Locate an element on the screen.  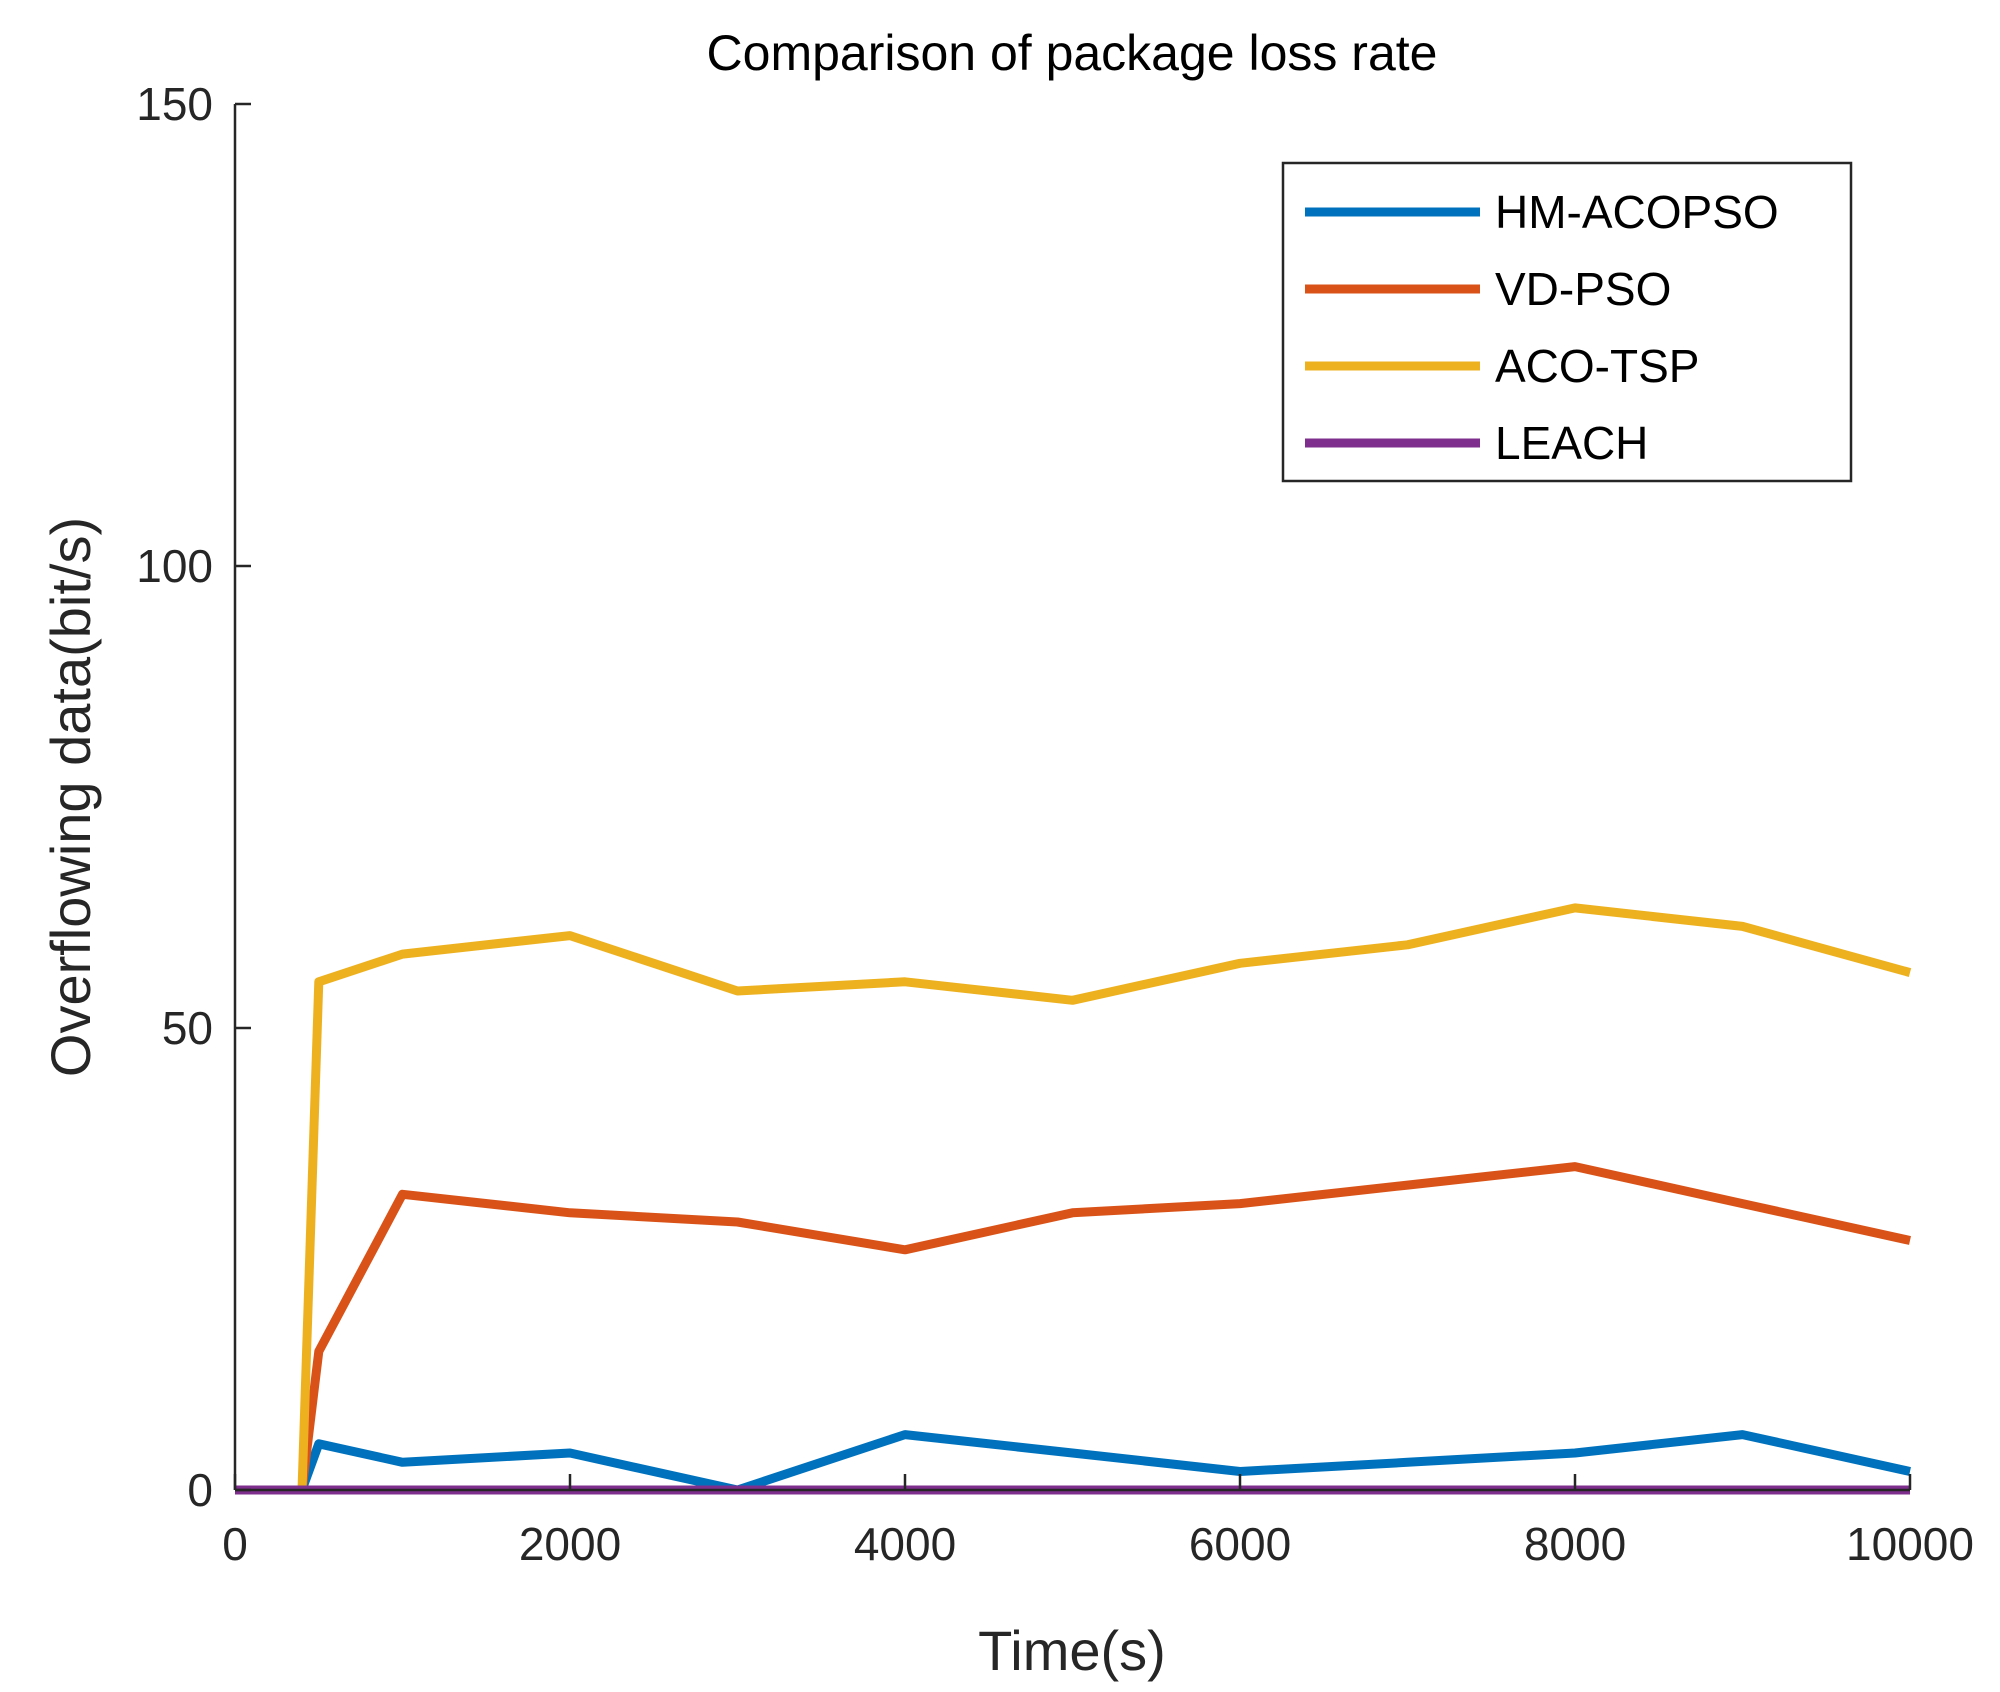
y-tick-label: 50 is located at coordinates (187, 1028).